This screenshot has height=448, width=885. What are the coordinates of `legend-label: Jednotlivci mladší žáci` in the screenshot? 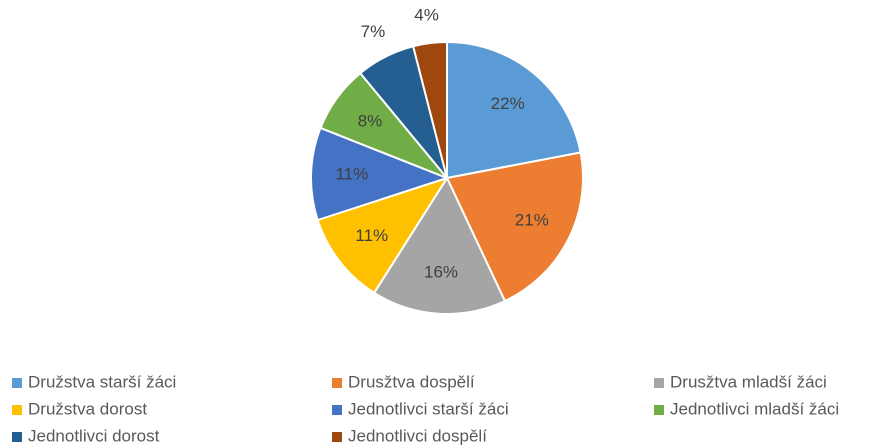 It's located at (754, 408).